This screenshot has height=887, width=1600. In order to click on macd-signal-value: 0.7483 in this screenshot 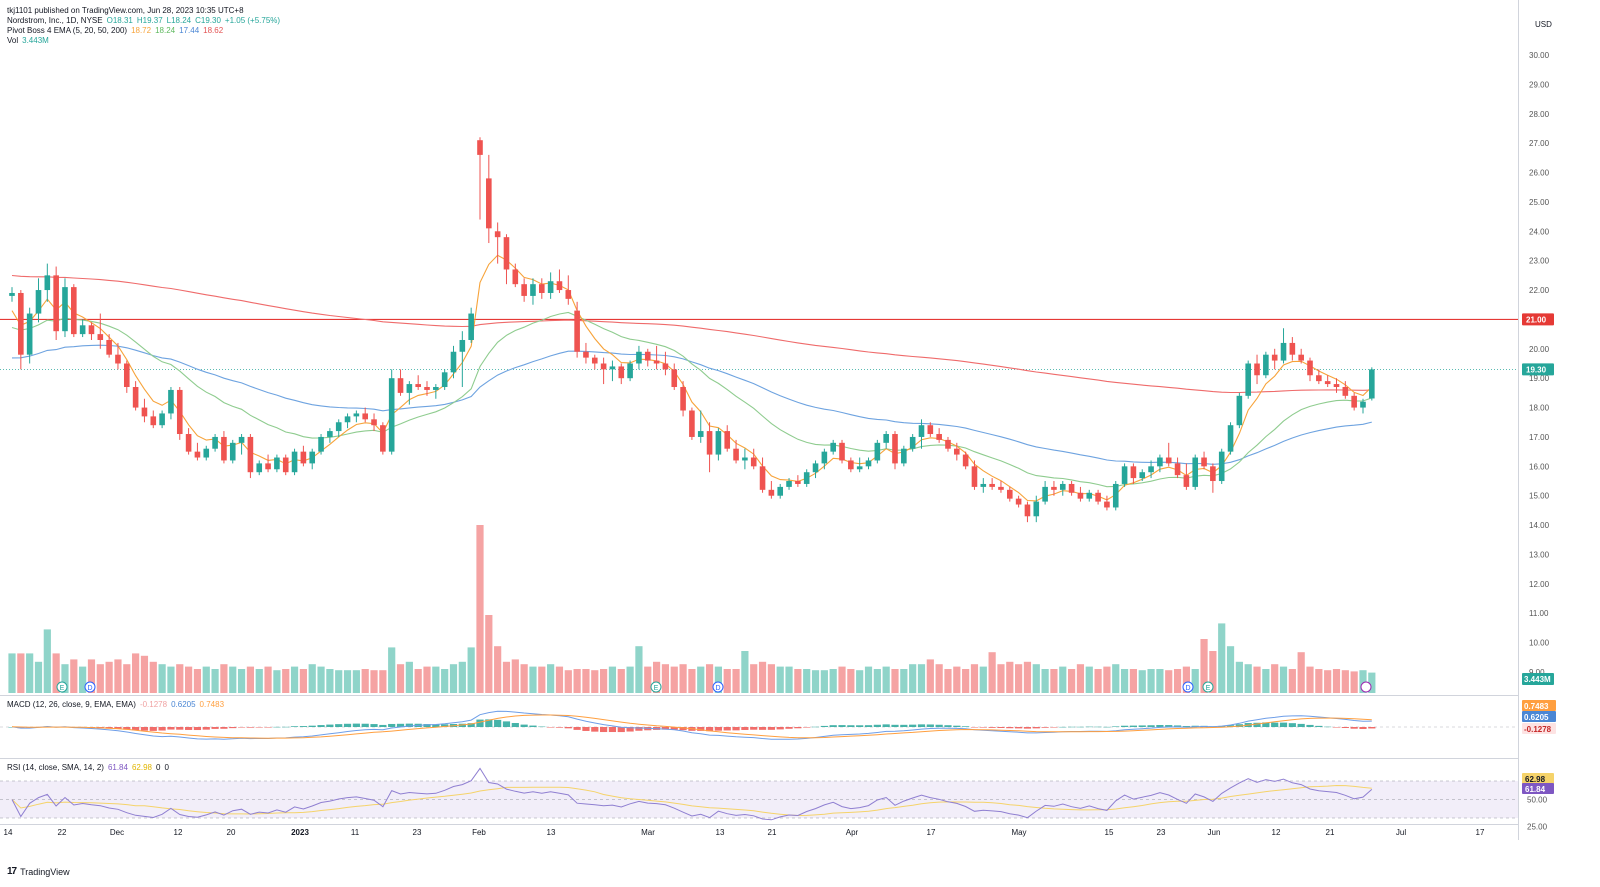, I will do `click(212, 704)`.